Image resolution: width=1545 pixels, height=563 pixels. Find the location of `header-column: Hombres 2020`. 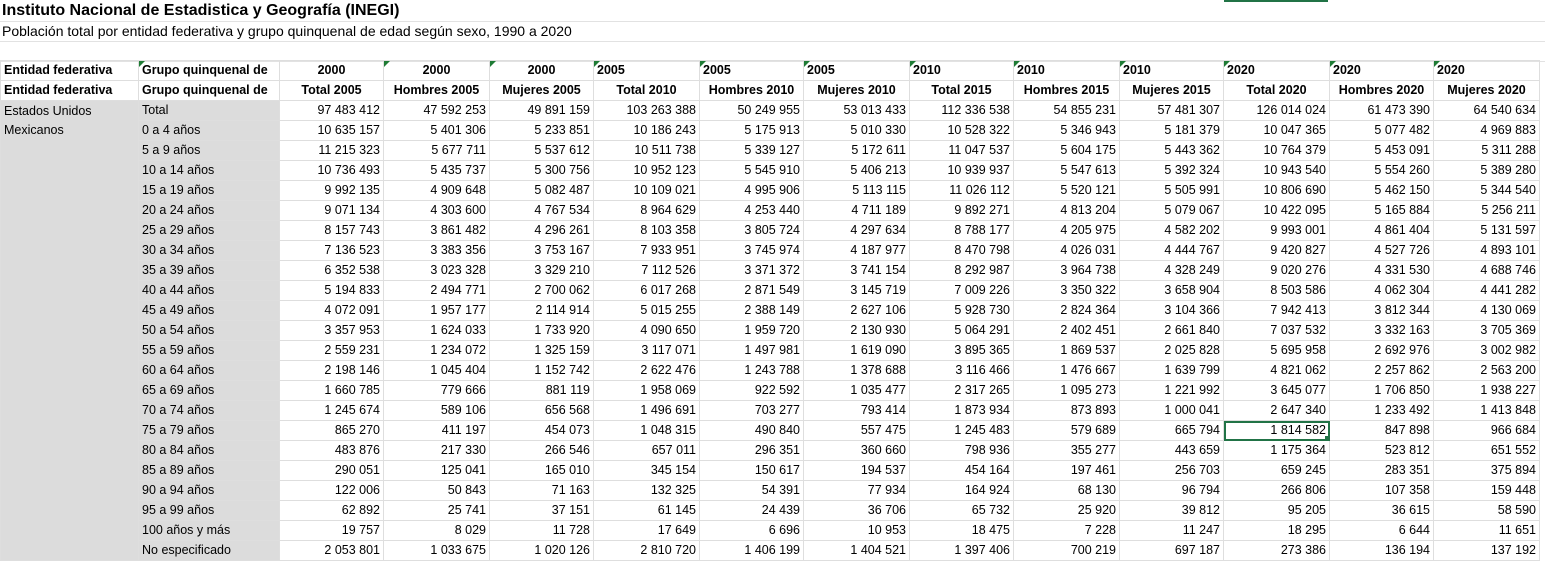

header-column: Hombres 2020 is located at coordinates (1381, 90).